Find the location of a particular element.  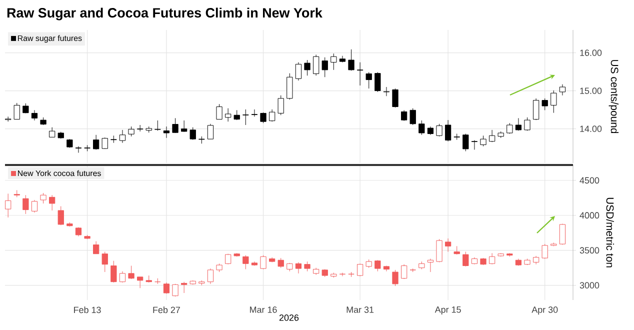

x-tick-label: Feb 13 is located at coordinates (87, 310).